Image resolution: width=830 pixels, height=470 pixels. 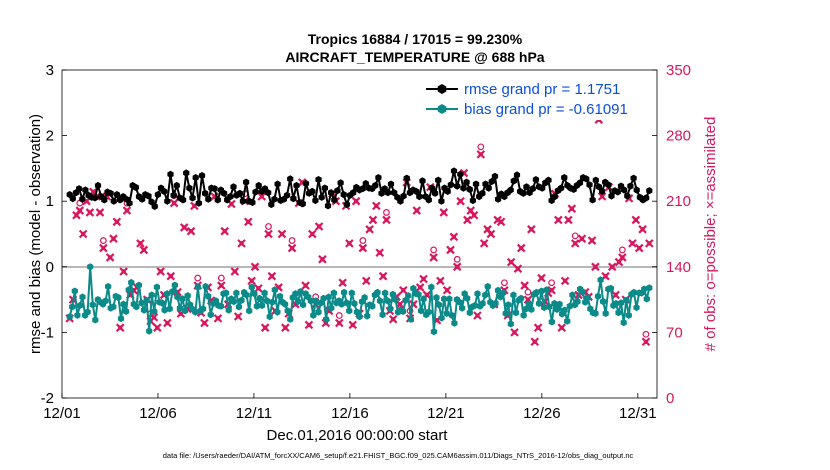 I want to click on left-tick-label: 3, so click(x=50, y=70).